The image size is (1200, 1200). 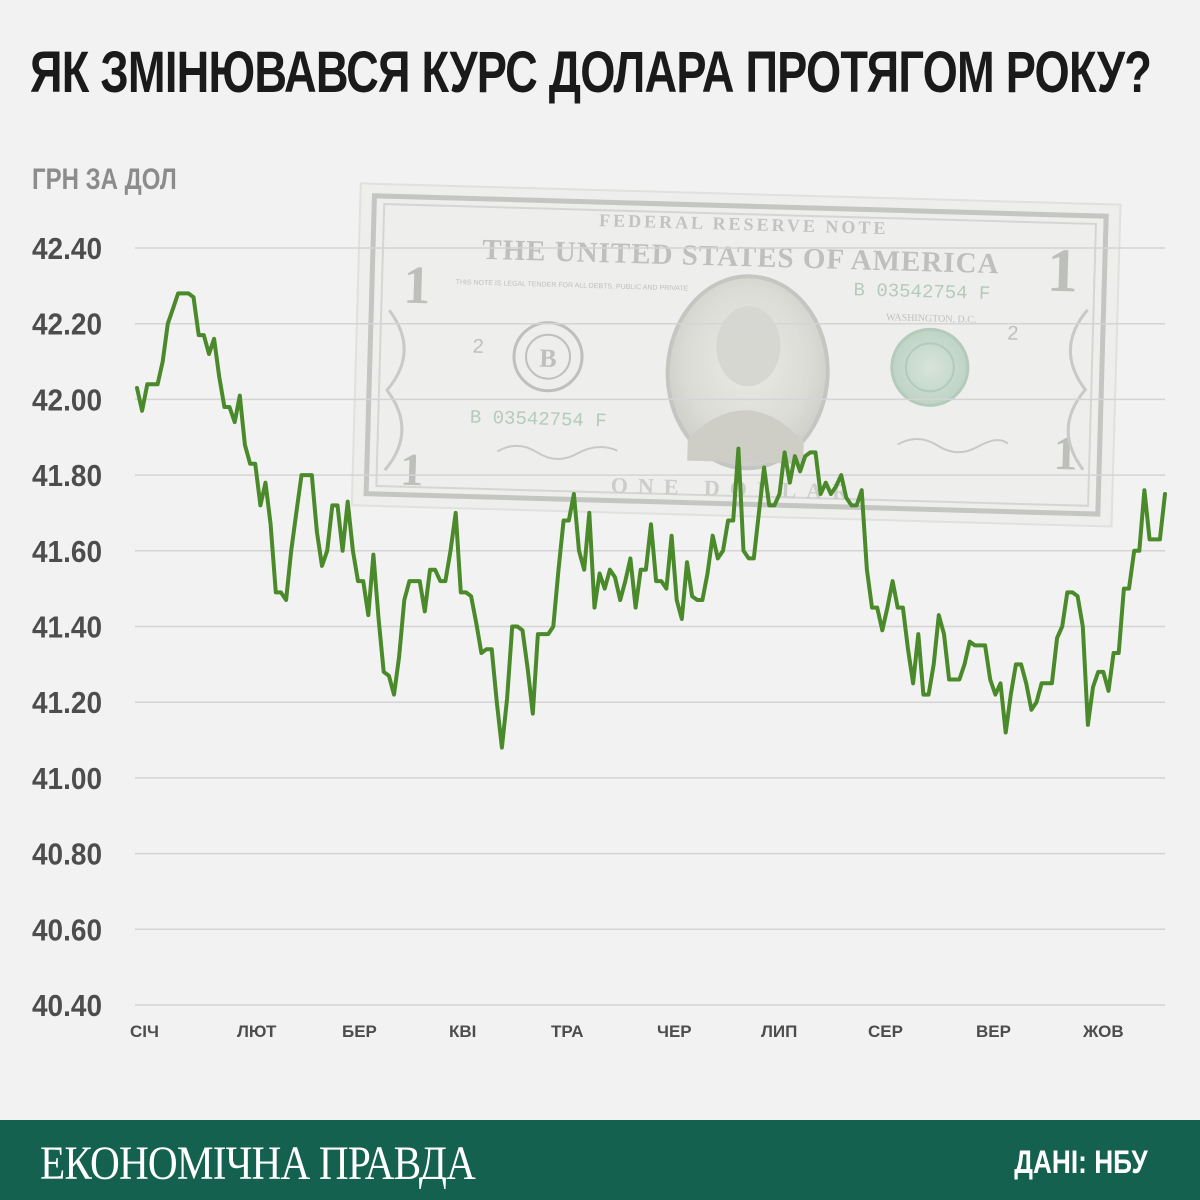 I want to click on x-tick-label: БЕР, so click(x=359, y=1031).